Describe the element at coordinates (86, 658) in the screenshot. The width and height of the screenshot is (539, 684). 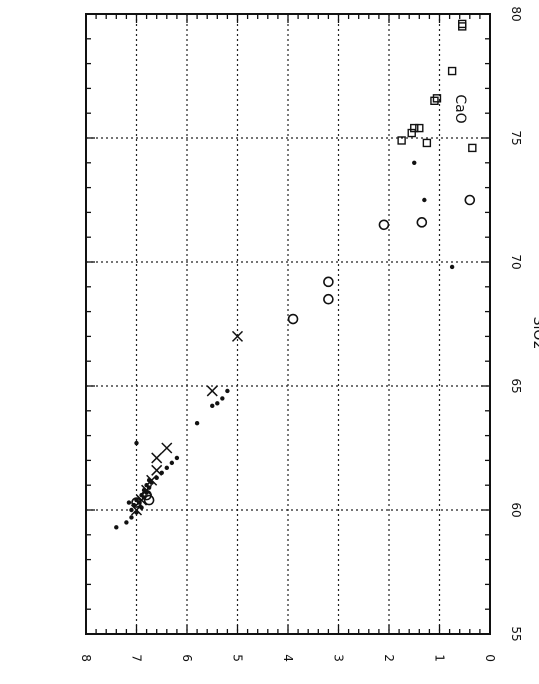
I see `y-tick-label-8: 8` at that location.